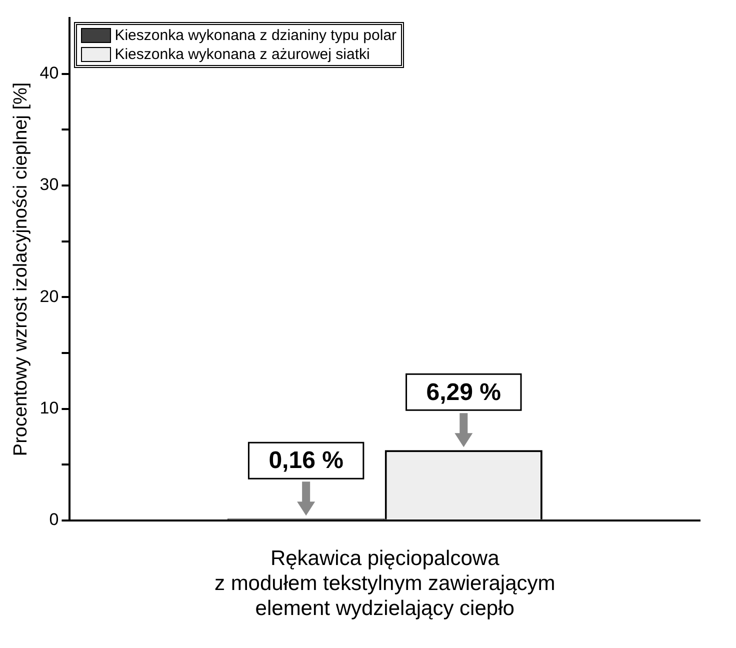 This screenshot has width=736, height=648. Describe the element at coordinates (54, 520) in the screenshot. I see `y-tick-label: 0` at that location.